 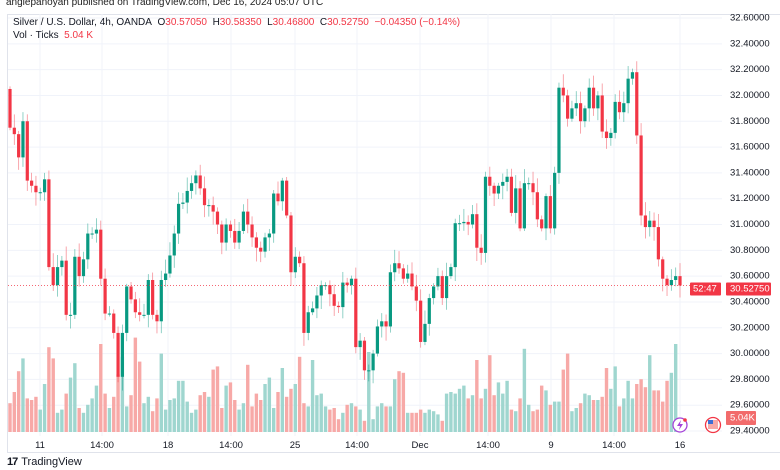 I want to click on price-badge-price: 30.52750, so click(x=750, y=288).